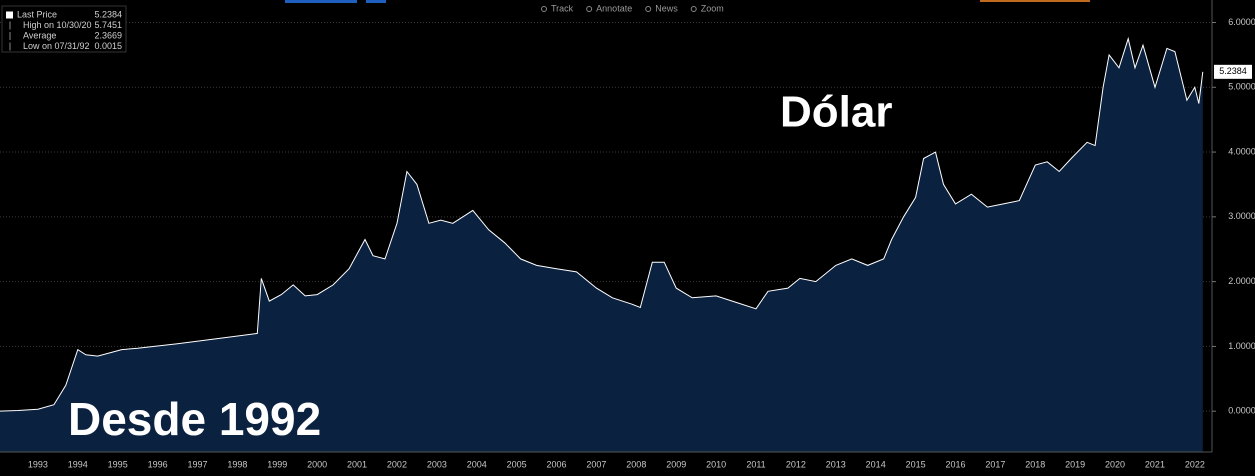 The height and width of the screenshot is (476, 1255). I want to click on x-tick-label: 1994, so click(78, 464).